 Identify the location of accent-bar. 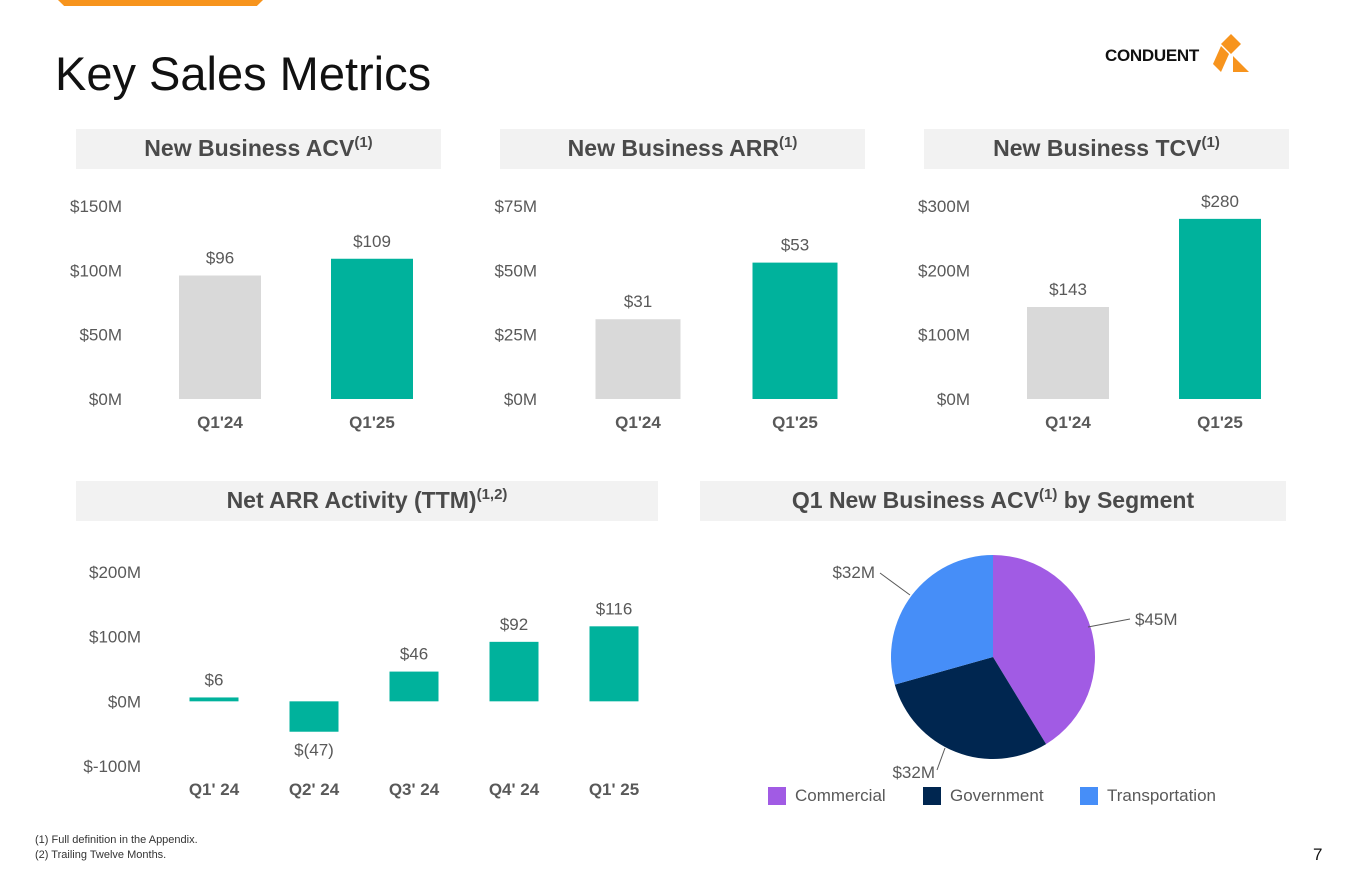
(160, 3).